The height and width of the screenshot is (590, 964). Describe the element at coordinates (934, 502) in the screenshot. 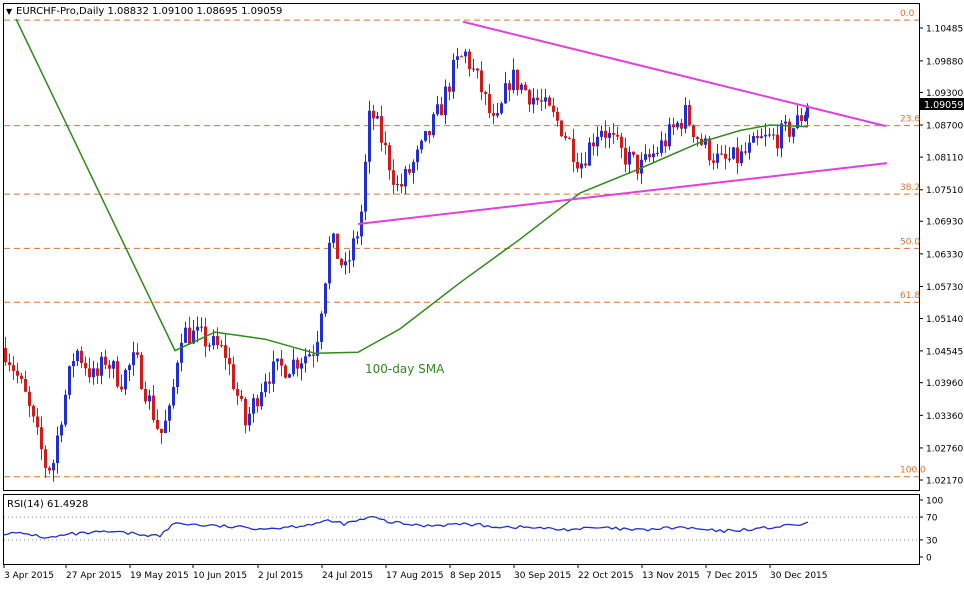

I see `rsi-tick-label: 100` at that location.